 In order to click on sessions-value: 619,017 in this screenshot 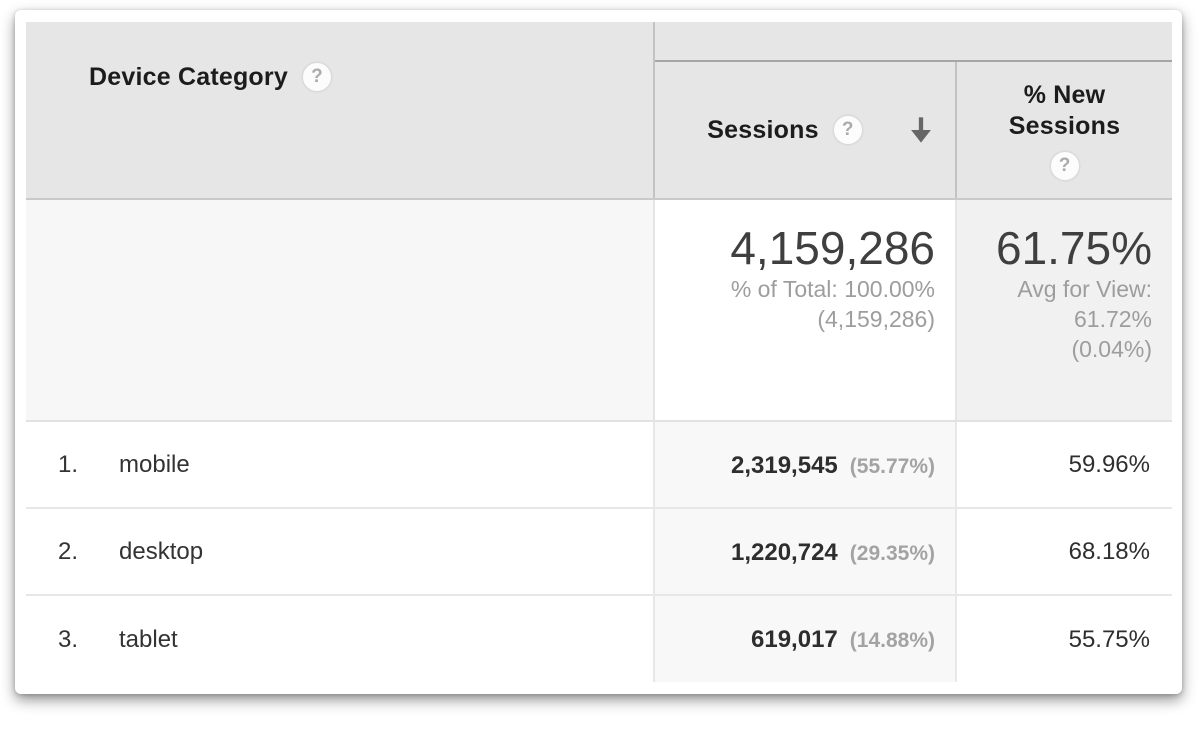, I will do `click(794, 639)`.